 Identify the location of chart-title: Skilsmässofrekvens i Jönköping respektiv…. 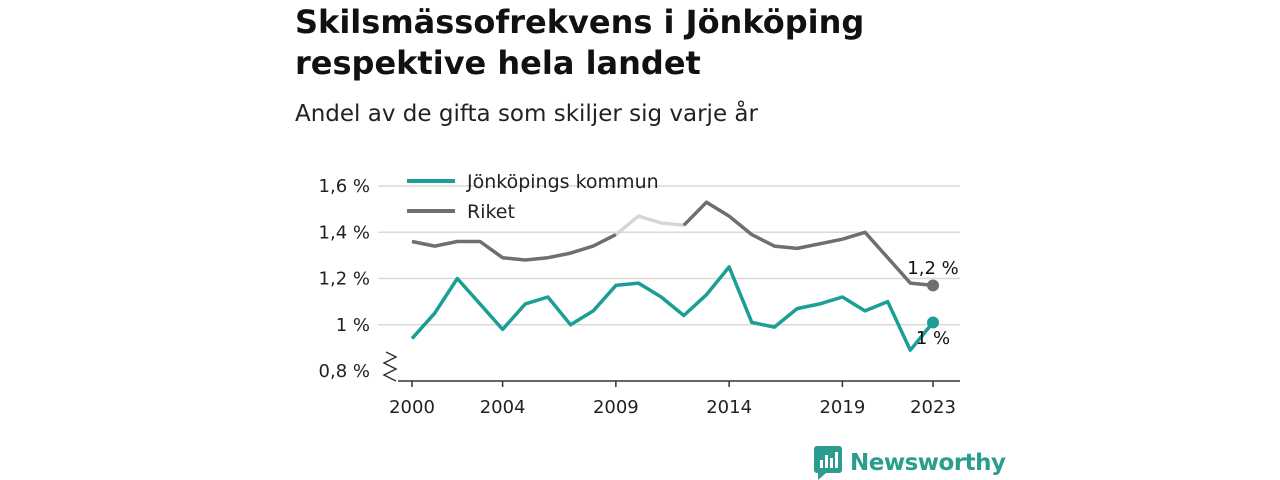
(580, 42).